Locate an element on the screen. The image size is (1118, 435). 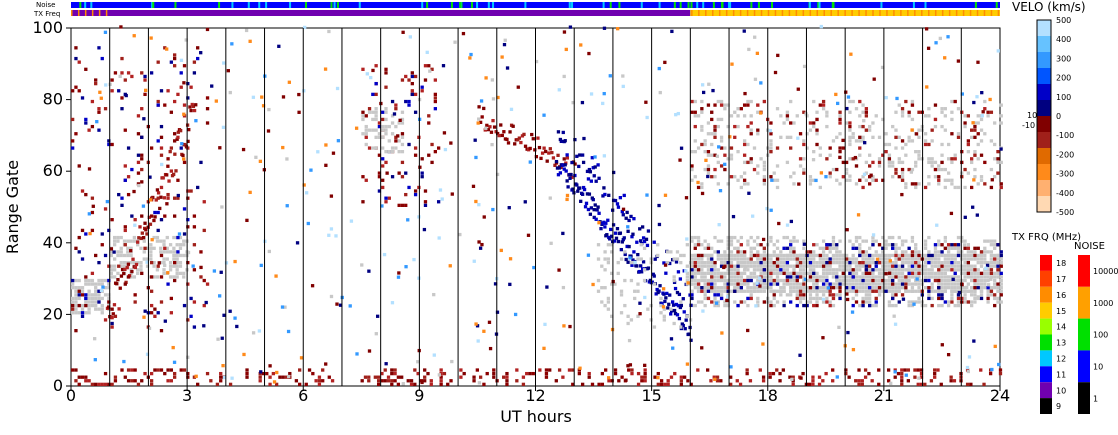
velocity-tick-label: 0 is located at coordinates (1058, 116).